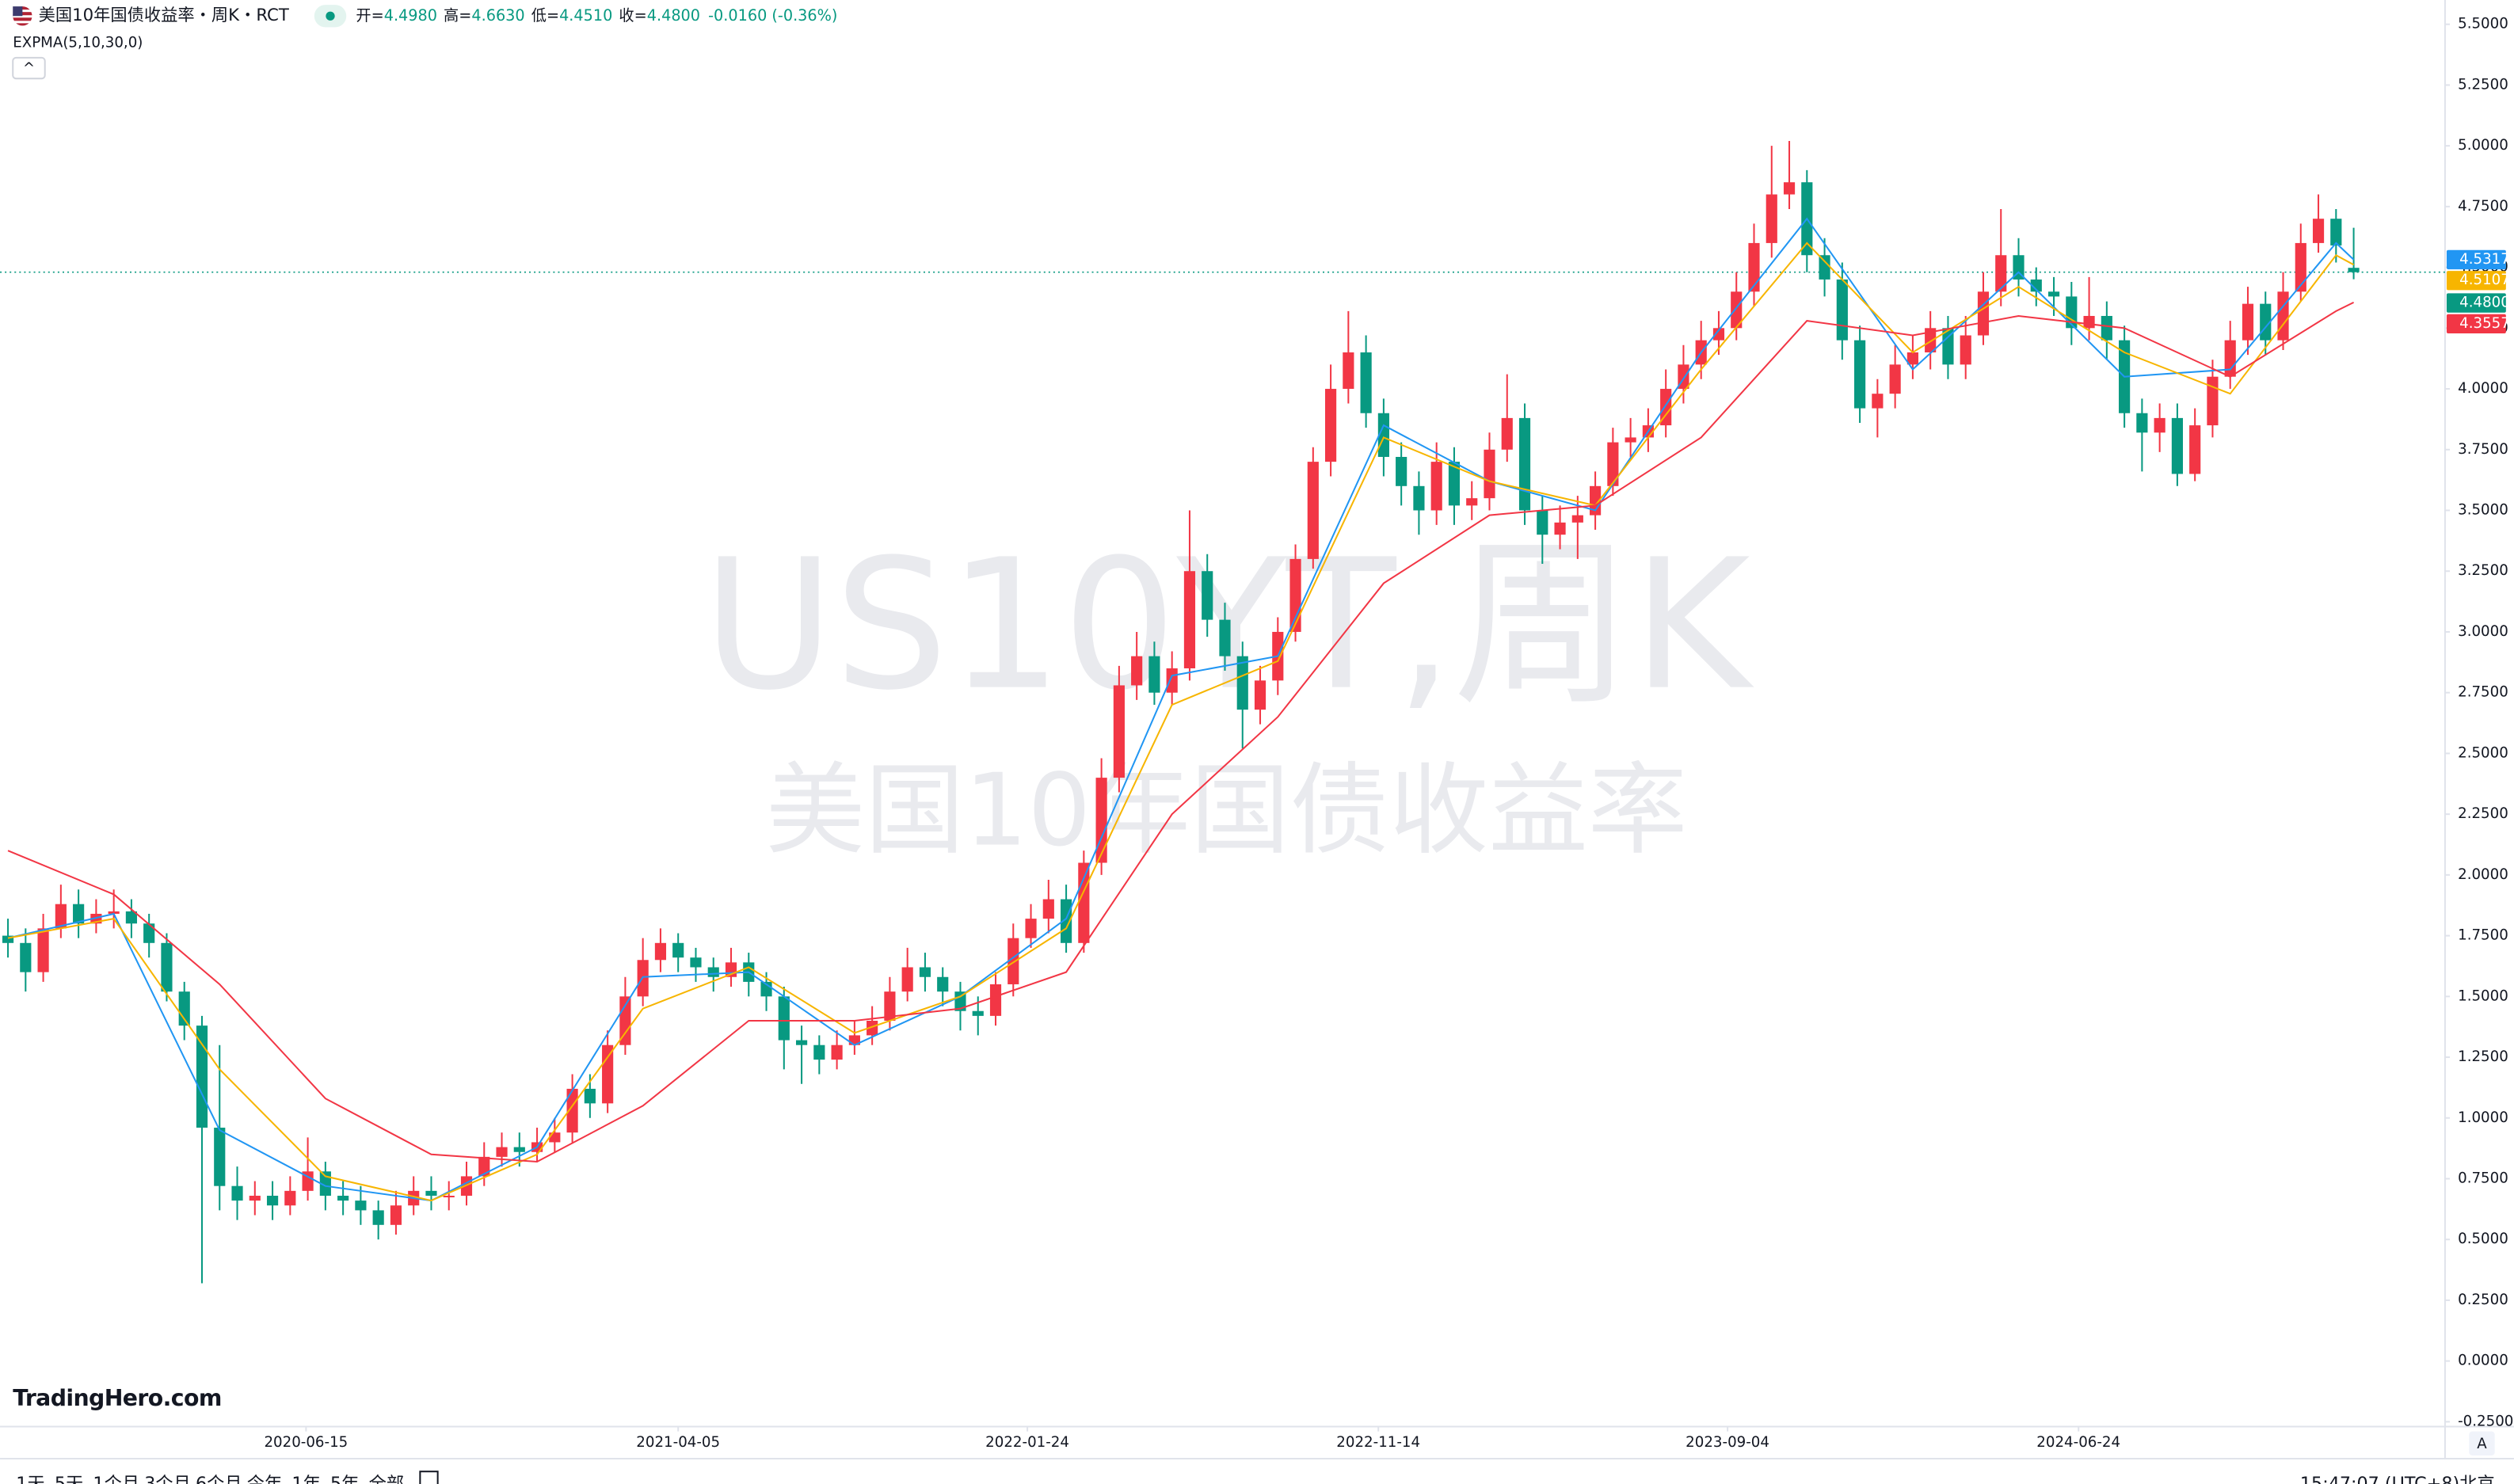  Describe the element at coordinates (410, 16) in the screenshot. I see `ohlc-value: 4.4980` at that location.